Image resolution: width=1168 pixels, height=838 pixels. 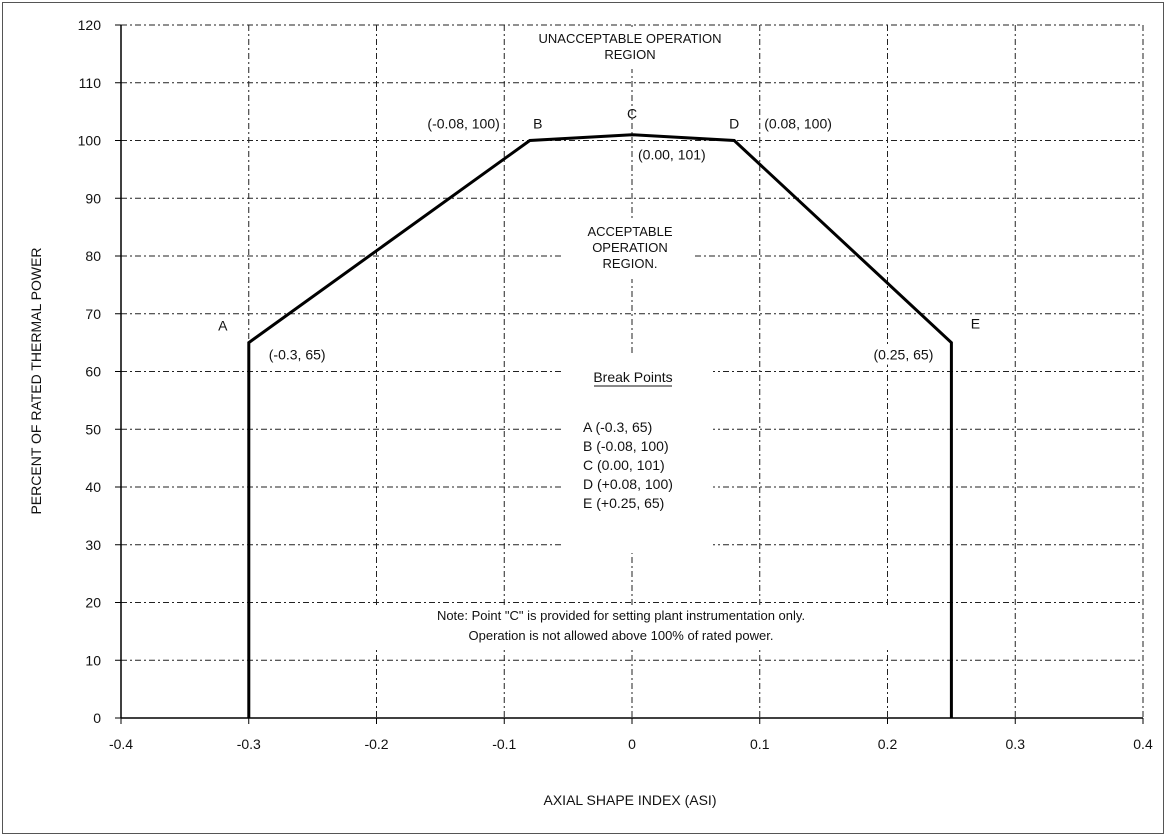 I want to click on y-tick-label-2: 20, so click(x=93, y=603).